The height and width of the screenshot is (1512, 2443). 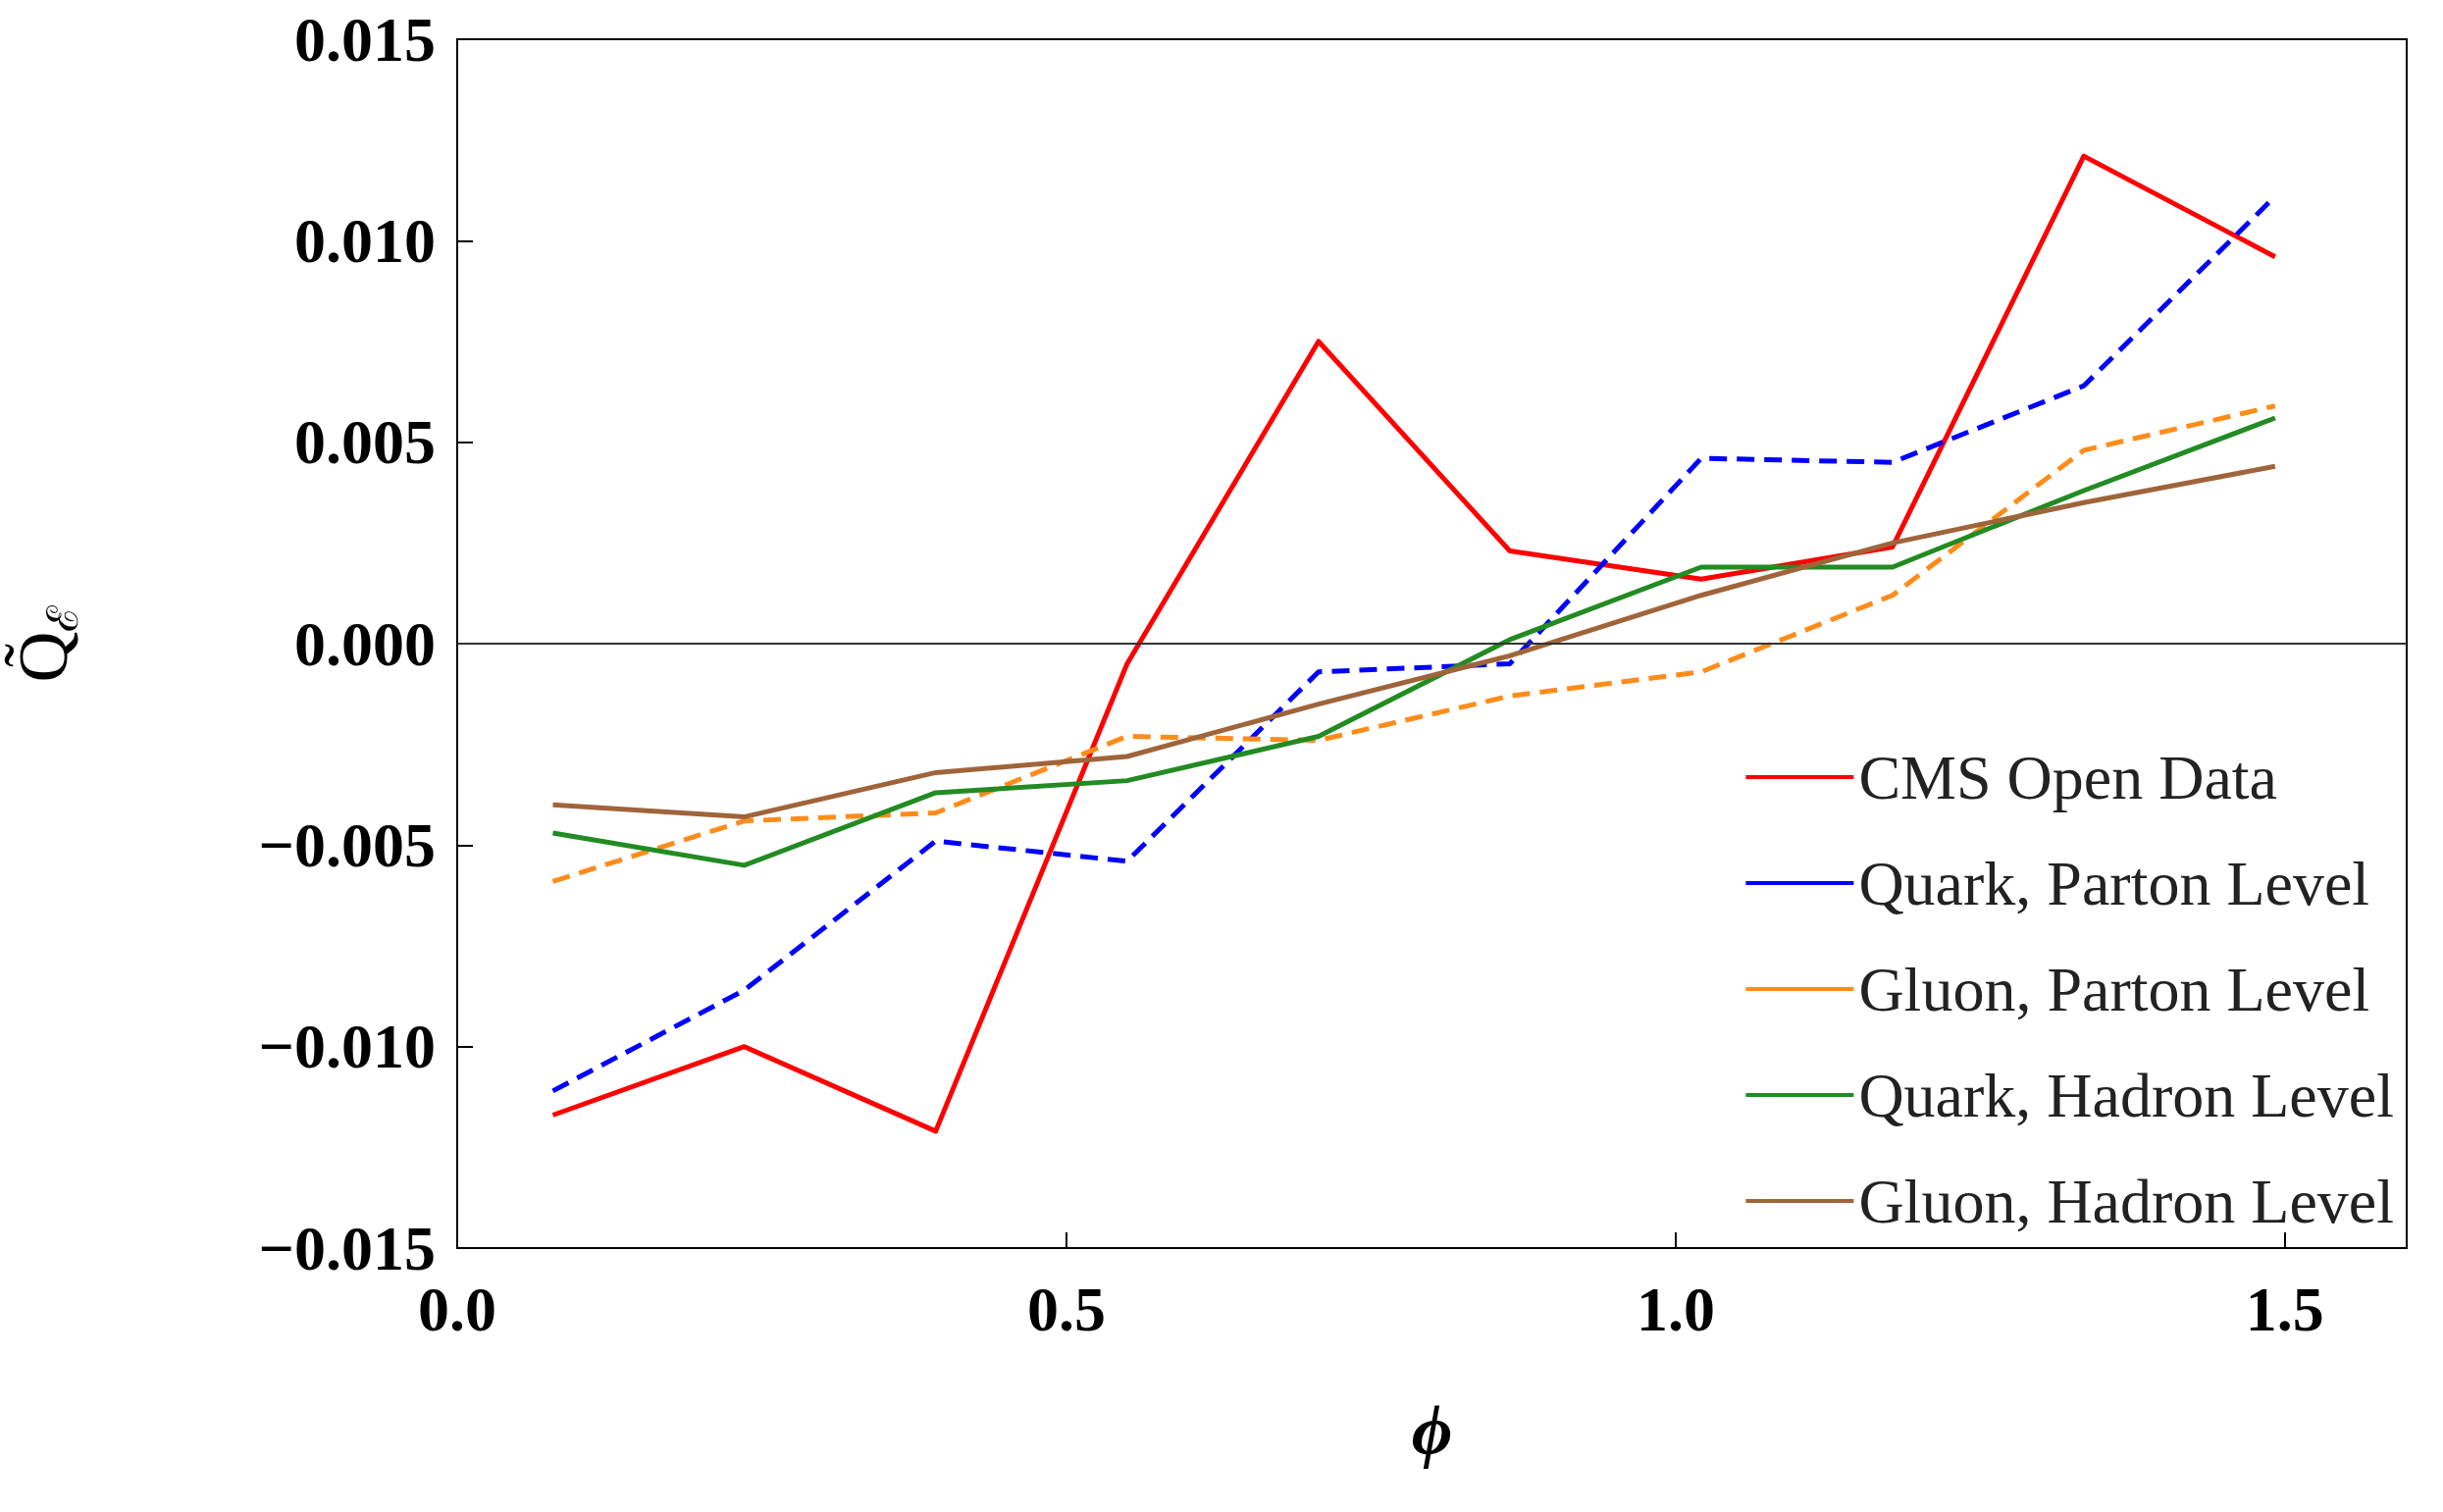 I want to click on legend-label: CMS Open Data, so click(x=2067, y=777).